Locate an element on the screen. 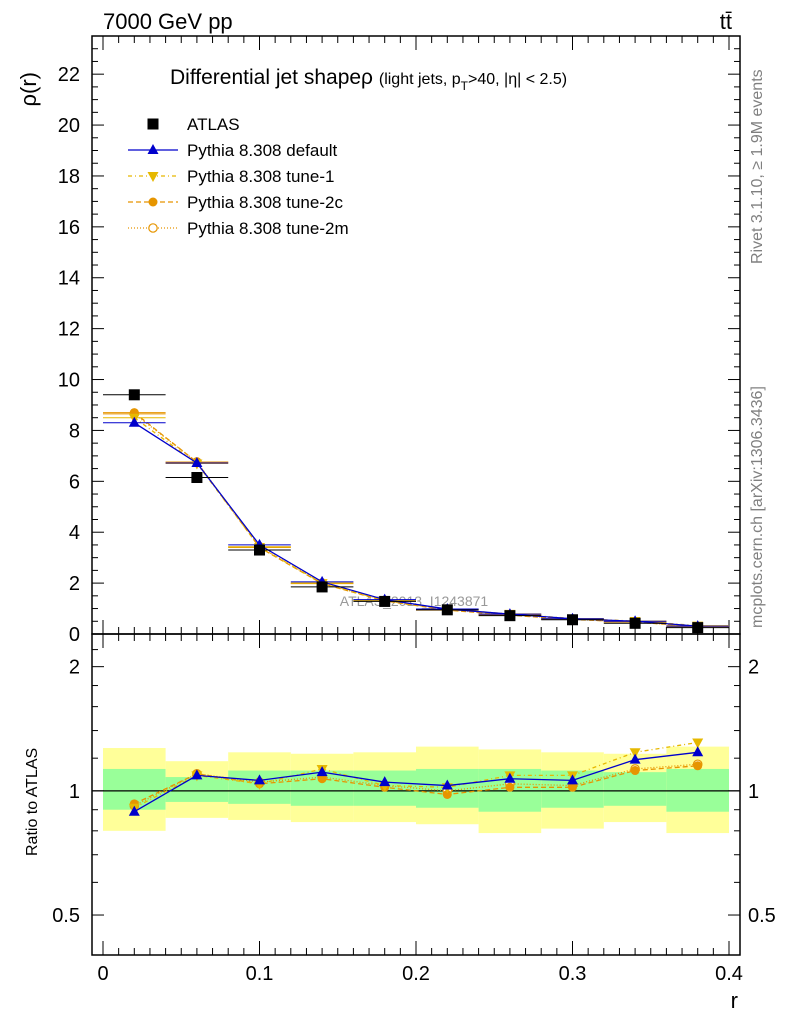 The height and width of the screenshot is (1024, 786). legend-label-pythia-8-308-tune-1: Pythia 8.308 tune-1 is located at coordinates (260, 176).